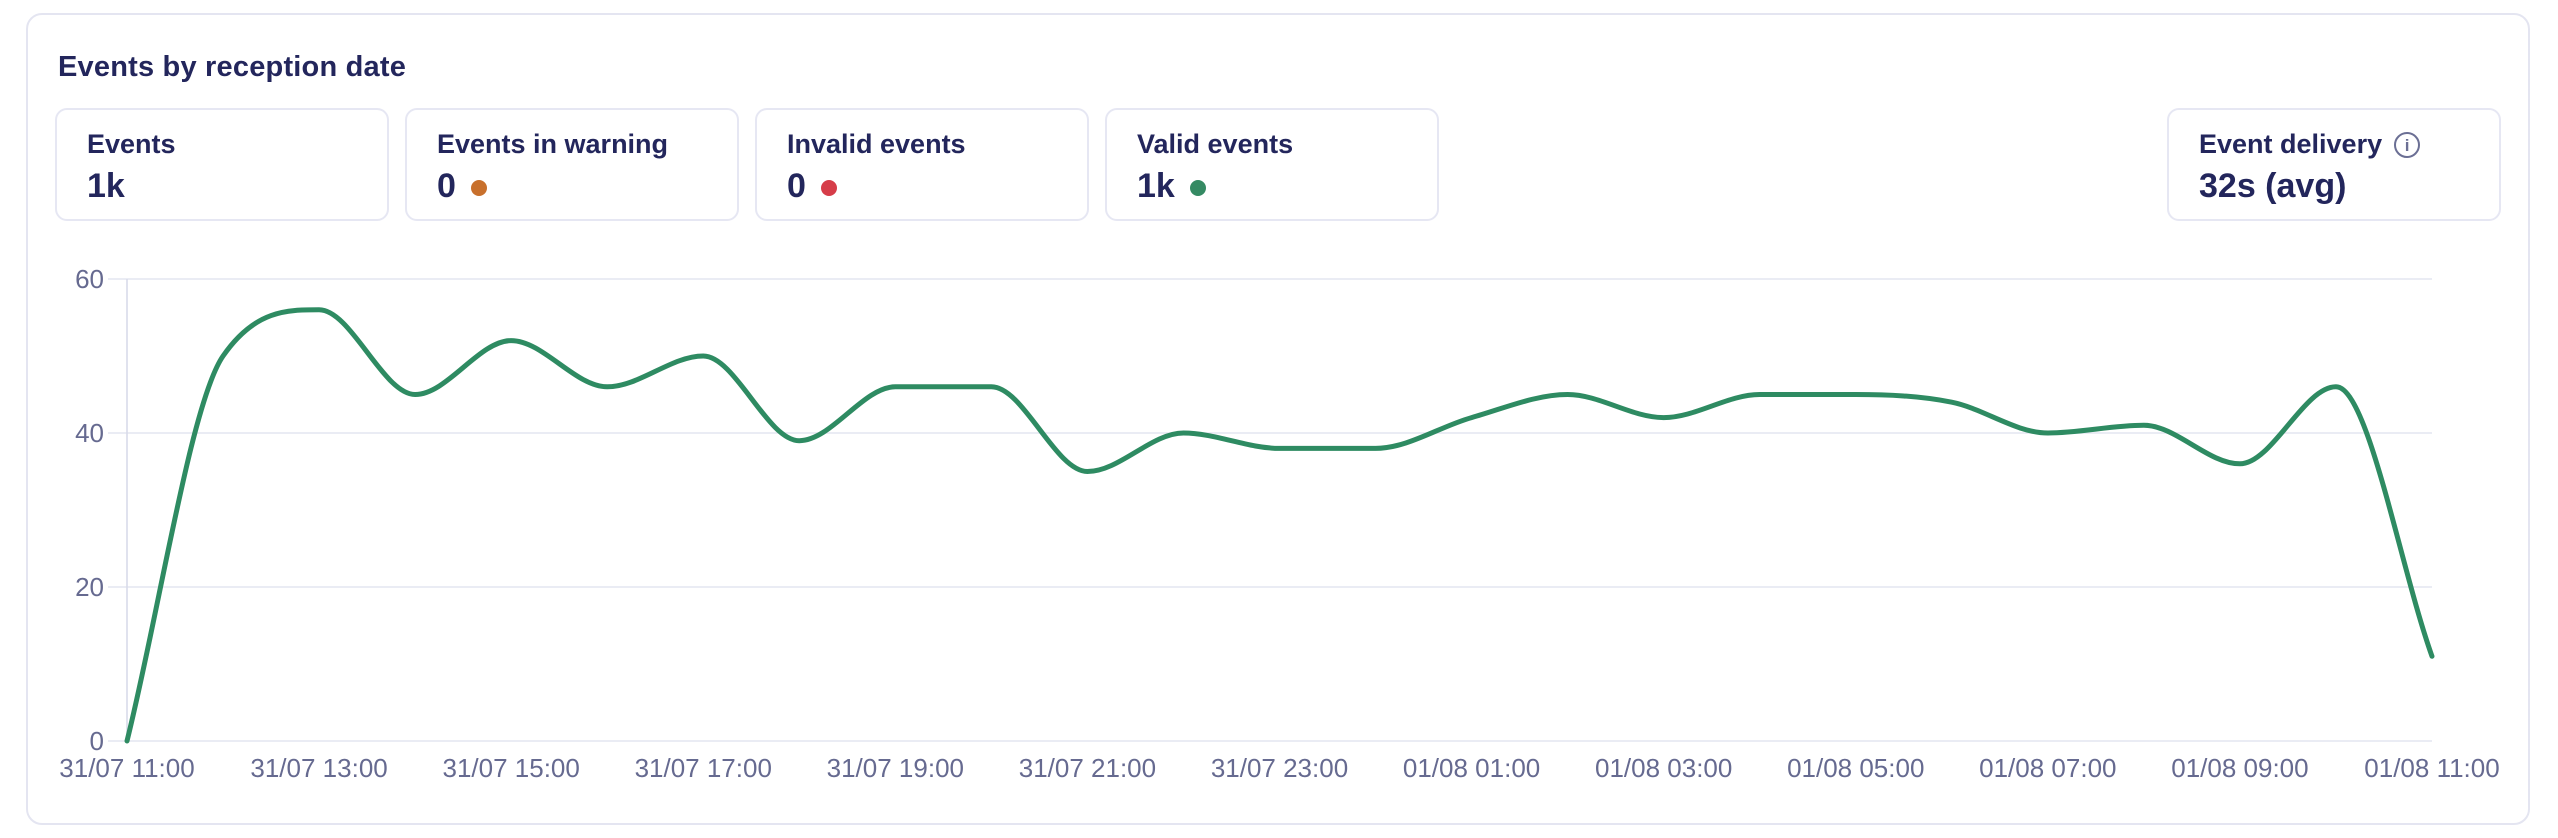  Describe the element at coordinates (1087, 768) in the screenshot. I see `x-axis-label: 31/07 21:00` at that location.